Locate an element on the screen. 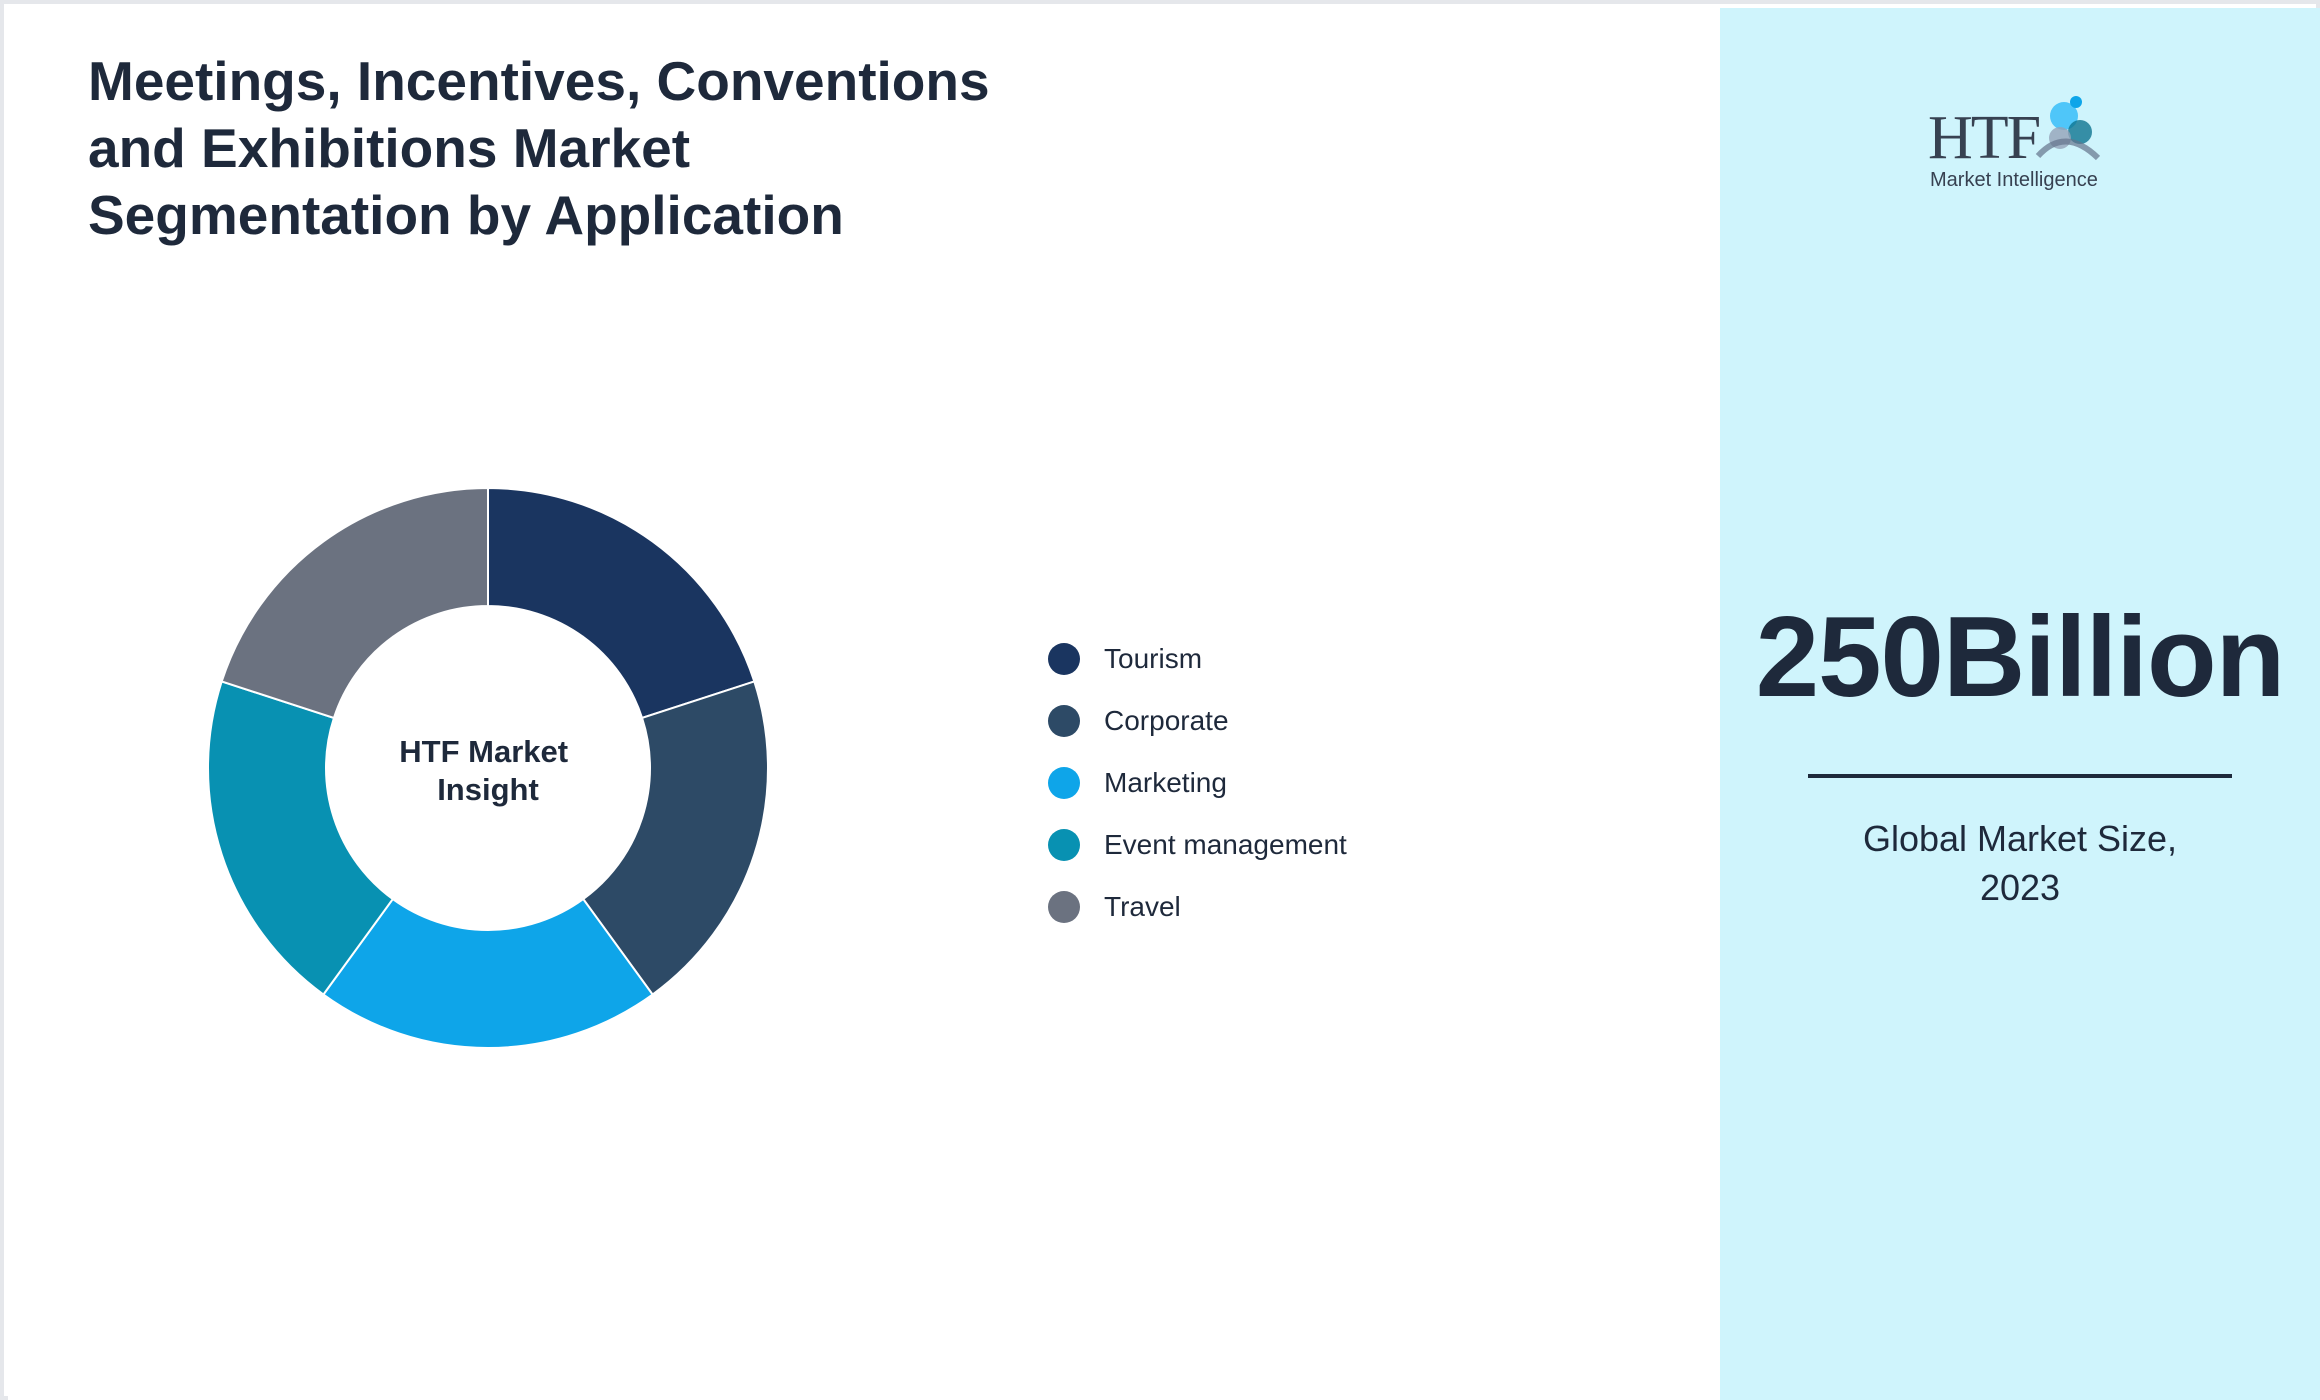  svg-text: HTF is located at coordinates (1984, 138).